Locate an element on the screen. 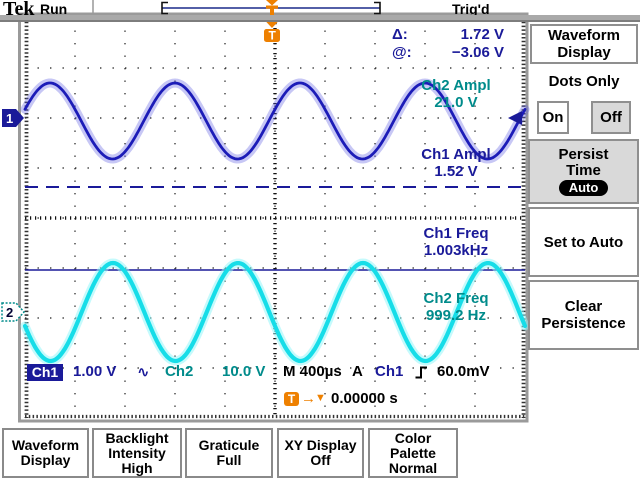  persist-label-line: Persist is located at coordinates (583, 154).